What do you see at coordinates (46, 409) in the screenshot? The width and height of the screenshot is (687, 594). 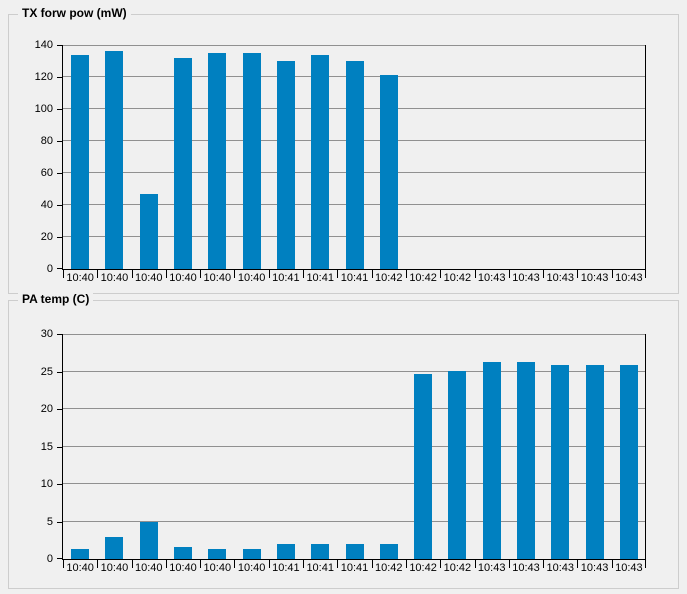 I see `y-tick-label: 20` at bounding box center [46, 409].